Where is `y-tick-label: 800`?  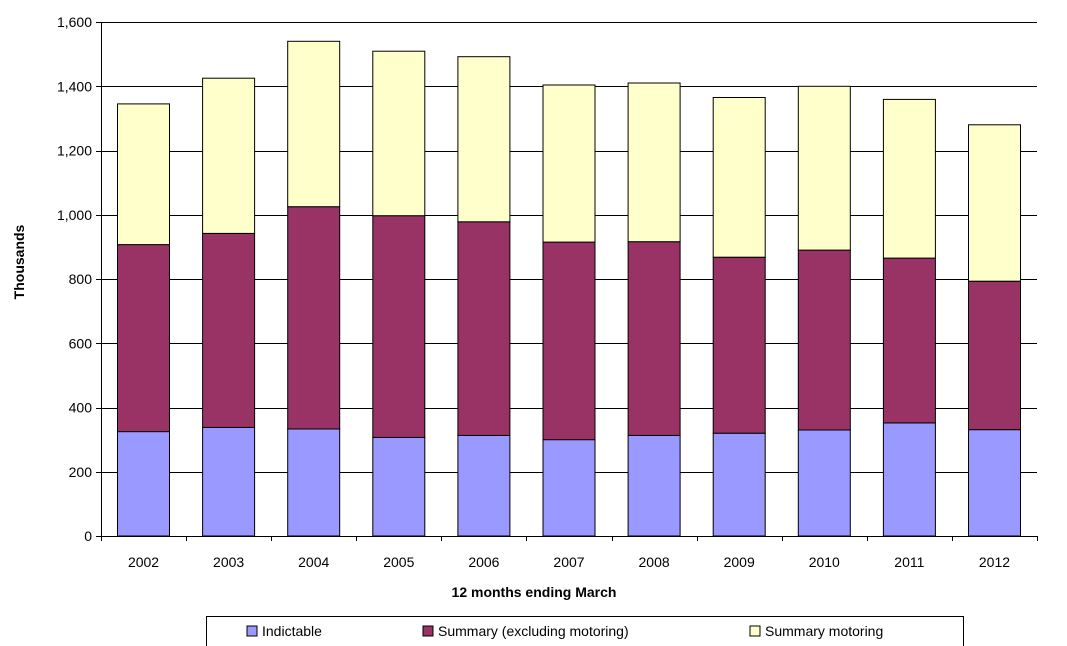
y-tick-label: 800 is located at coordinates (81, 279).